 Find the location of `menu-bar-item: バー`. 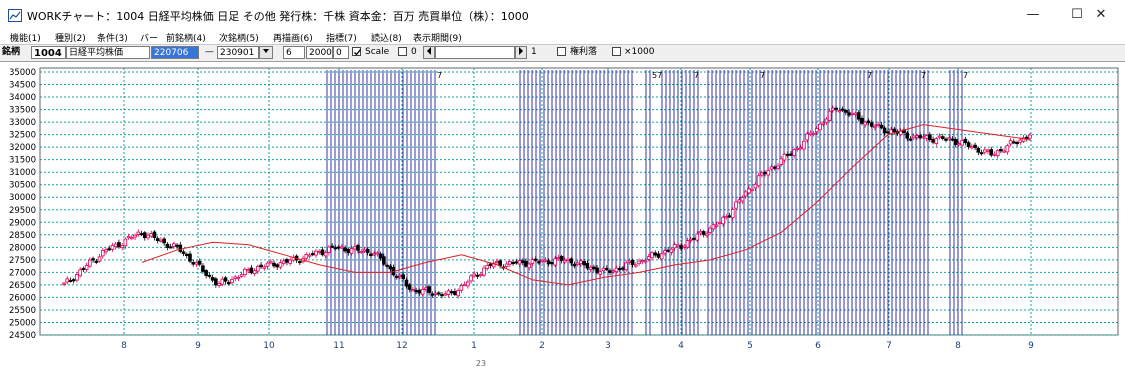

menu-bar-item: バー is located at coordinates (149, 39).